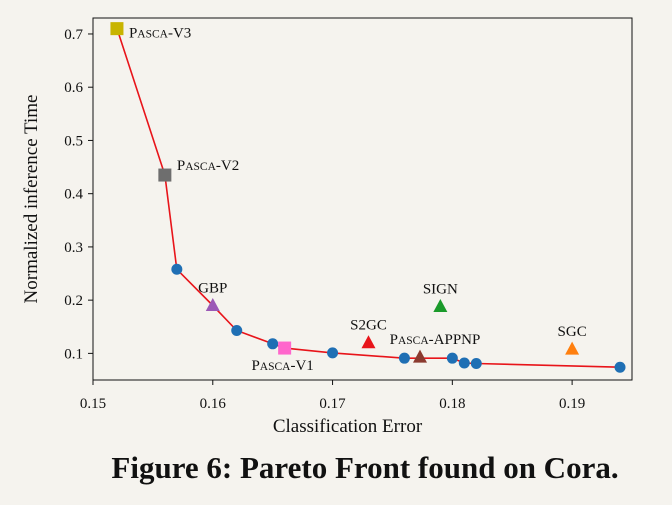  I want to click on marker-gbp, so click(212, 304).